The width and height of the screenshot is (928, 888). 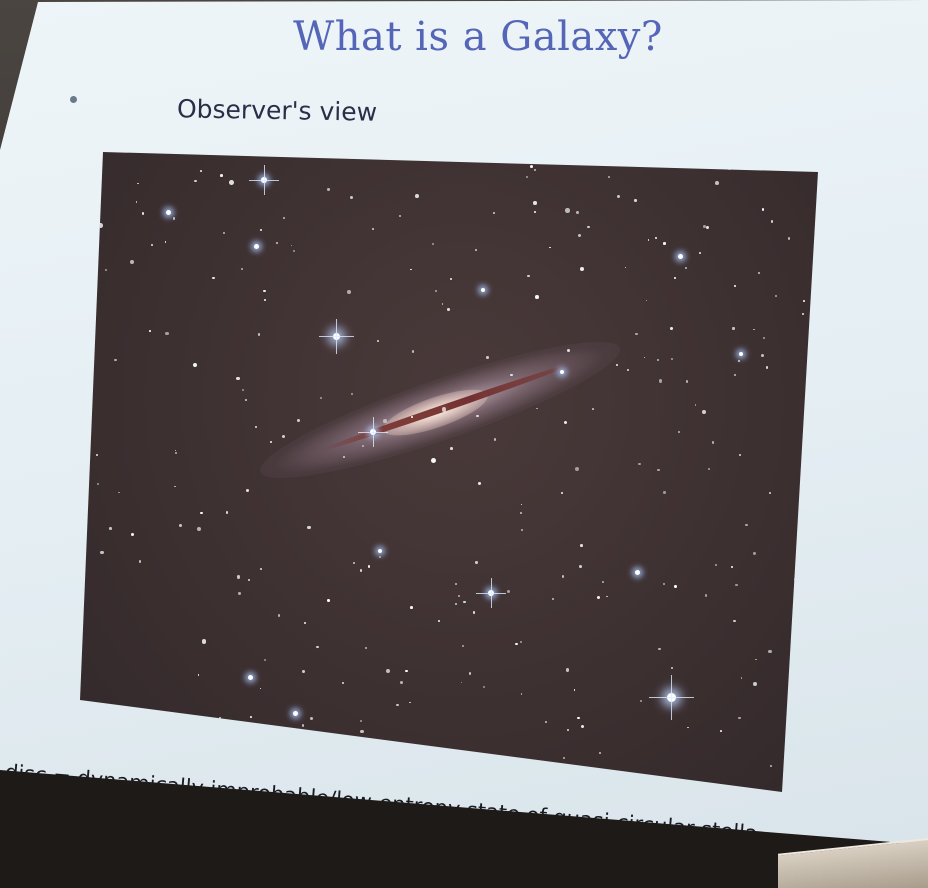 What do you see at coordinates (478, 37) in the screenshot?
I see `slide-title: What is a Galaxy?` at bounding box center [478, 37].